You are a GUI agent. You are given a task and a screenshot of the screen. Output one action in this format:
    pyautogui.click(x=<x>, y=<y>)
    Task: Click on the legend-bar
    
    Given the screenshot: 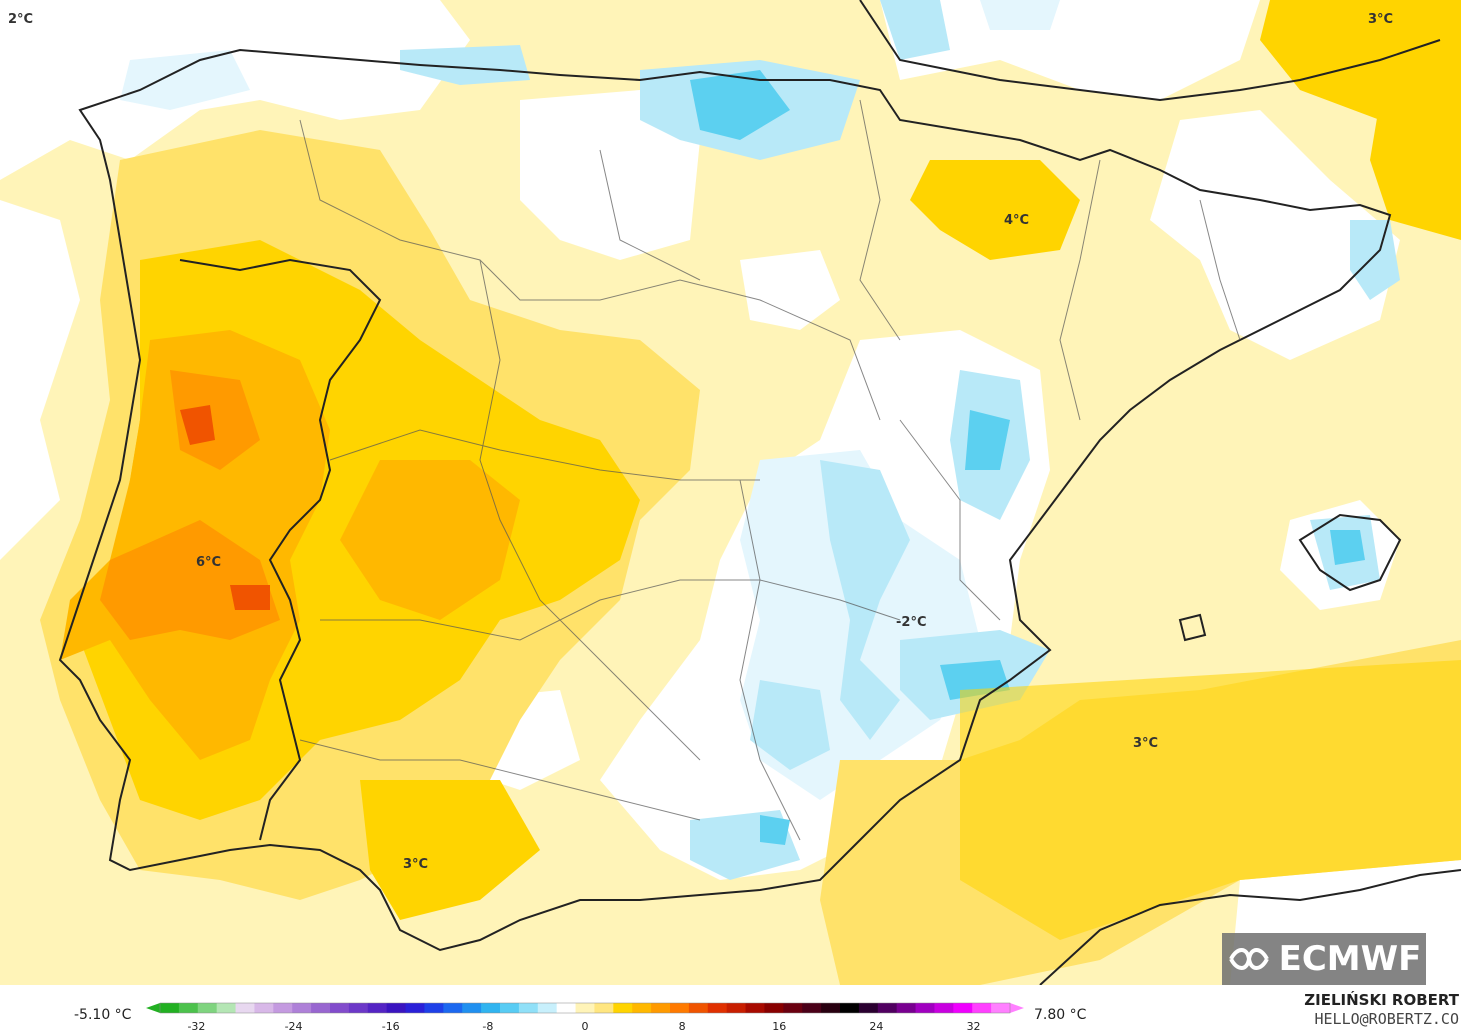 What is the action you would take?
    pyautogui.click(x=730, y=1010)
    